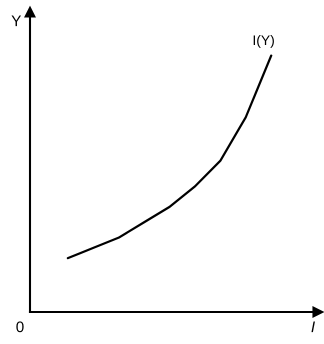 The image size is (324, 344). I want to click on x-axis-title: I, so click(313, 327).